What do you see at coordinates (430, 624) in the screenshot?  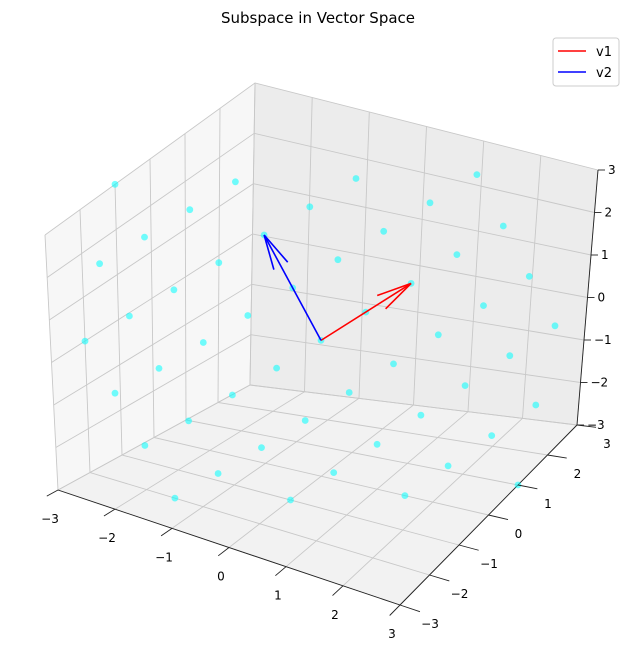 I see `y-tick-label: −3` at bounding box center [430, 624].